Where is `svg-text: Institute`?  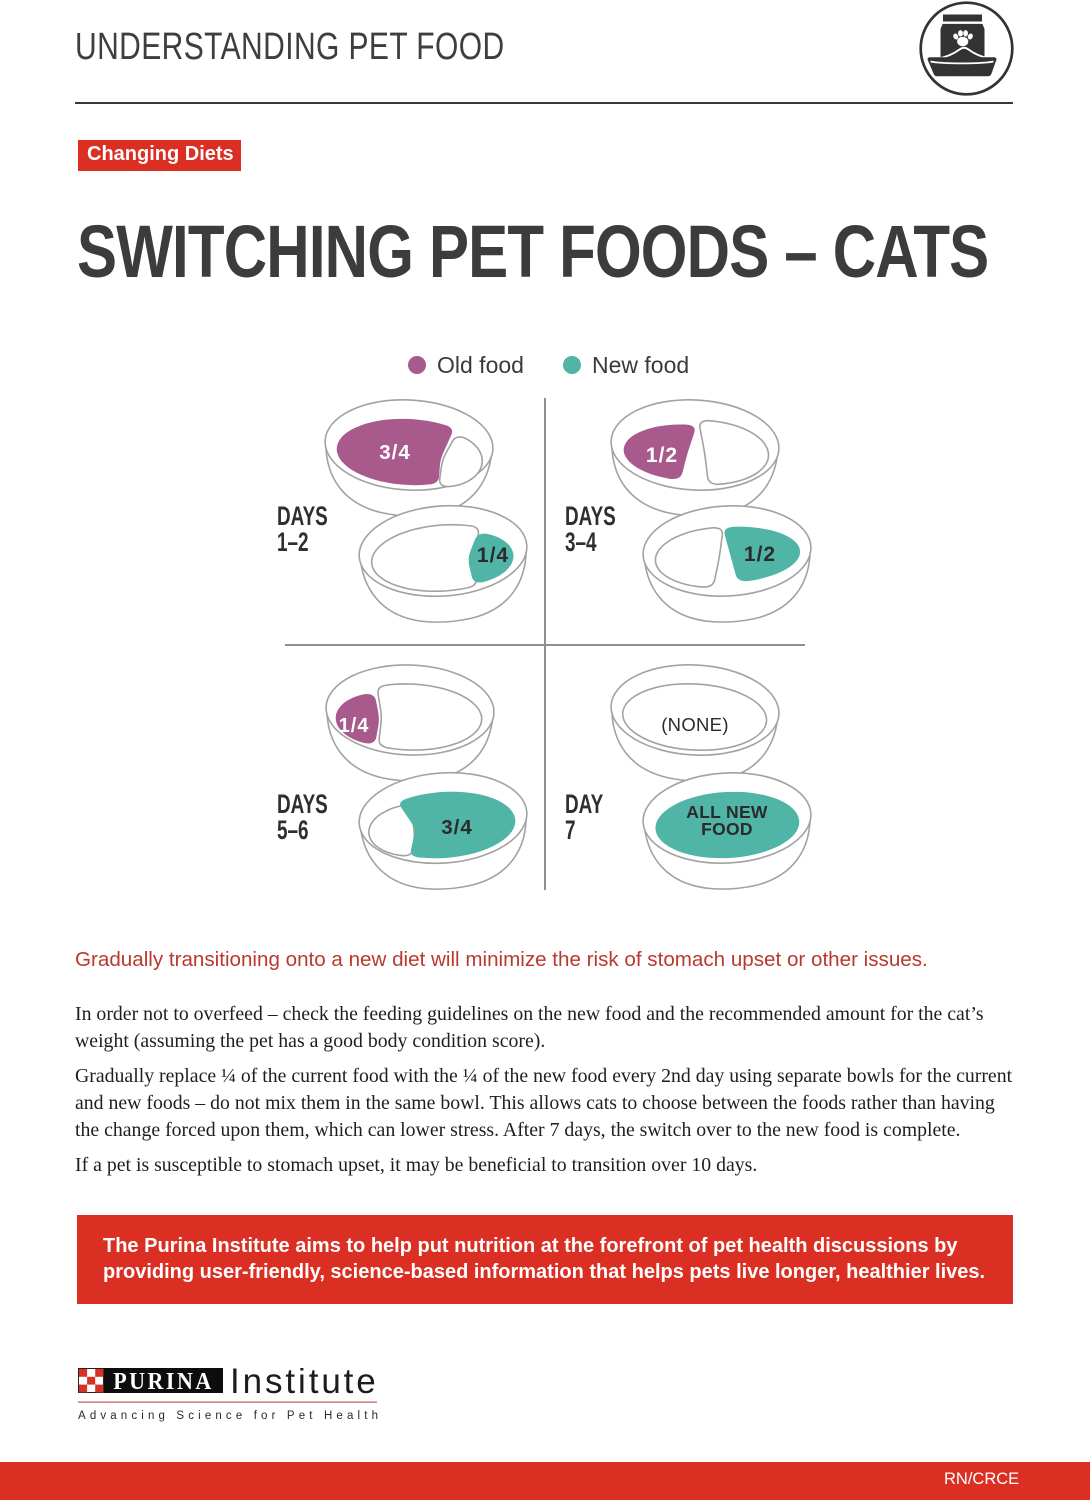 svg-text: Institute is located at coordinates (304, 1384).